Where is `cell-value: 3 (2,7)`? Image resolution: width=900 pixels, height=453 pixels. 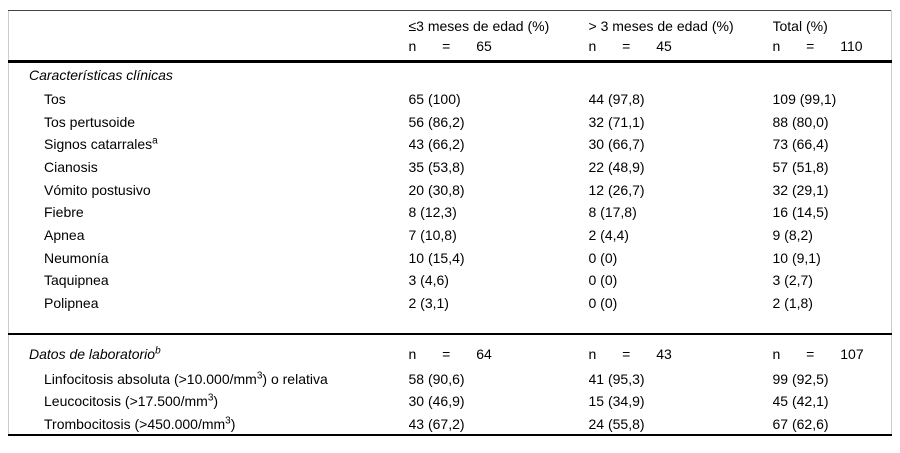 cell-value: 3 (2,7) is located at coordinates (792, 280).